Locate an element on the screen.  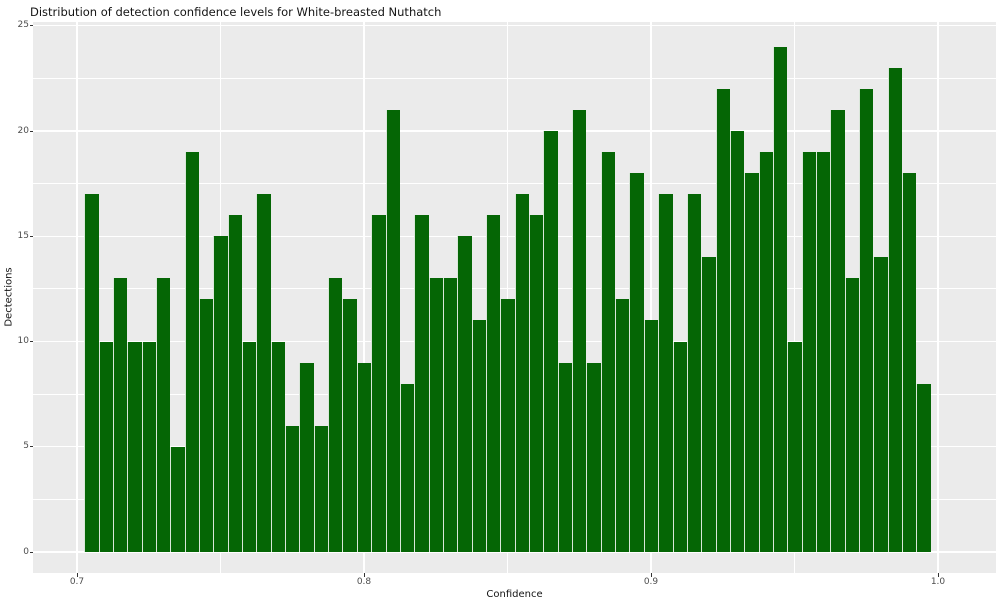
y-tick-label: 10 is located at coordinates (23, 341).